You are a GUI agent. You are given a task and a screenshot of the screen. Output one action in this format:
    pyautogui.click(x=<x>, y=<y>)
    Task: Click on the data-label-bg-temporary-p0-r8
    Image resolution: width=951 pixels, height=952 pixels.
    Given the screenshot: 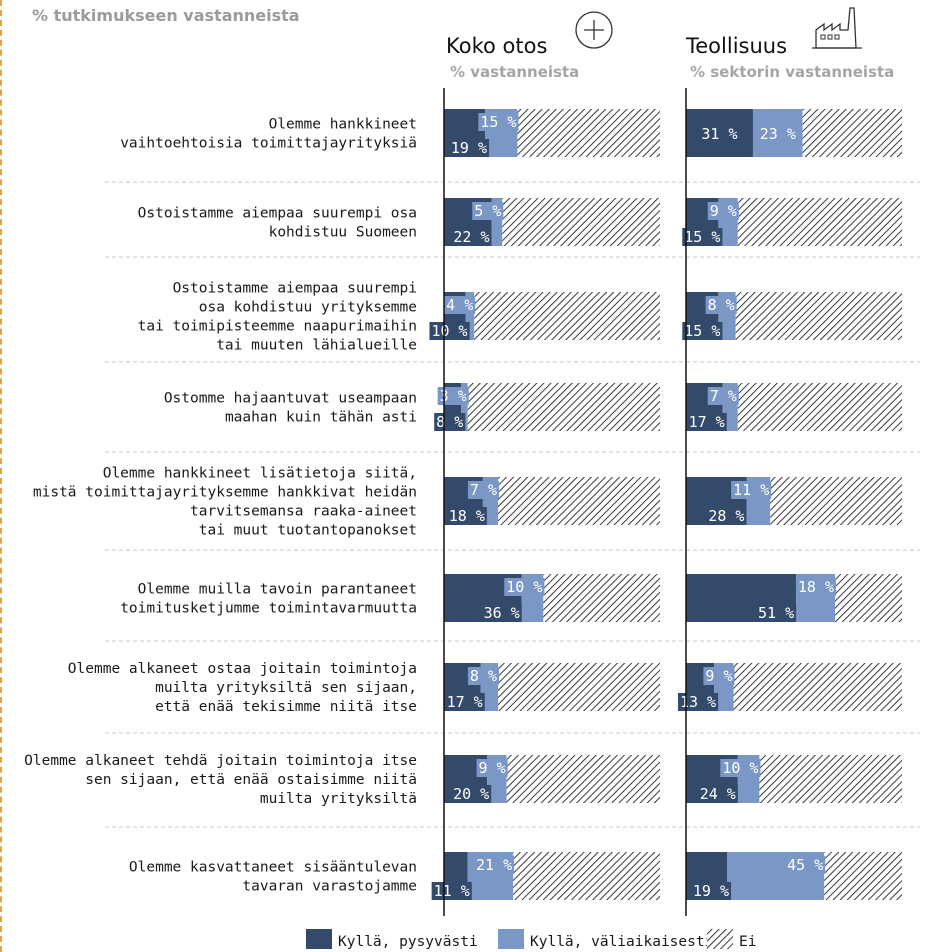 What is the action you would take?
    pyautogui.click(x=494, y=865)
    